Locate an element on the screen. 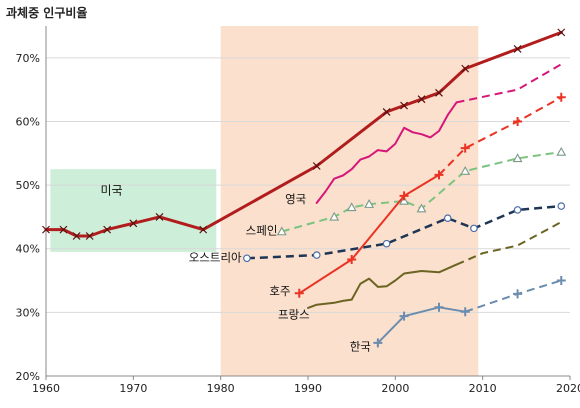 The width and height of the screenshot is (580, 408). series-label: 오스트리아 is located at coordinates (215, 257).